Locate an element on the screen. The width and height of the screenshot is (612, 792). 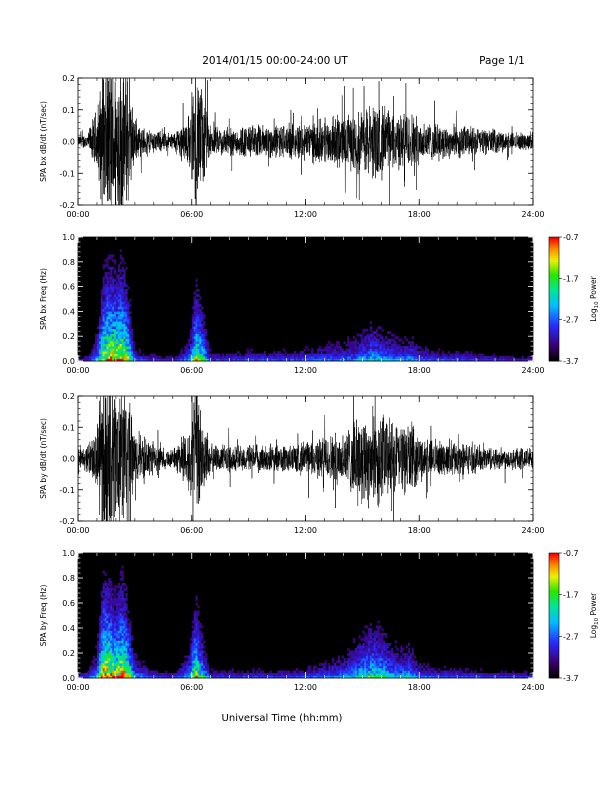
x-tick-label: 00:00 is located at coordinates (77, 370).